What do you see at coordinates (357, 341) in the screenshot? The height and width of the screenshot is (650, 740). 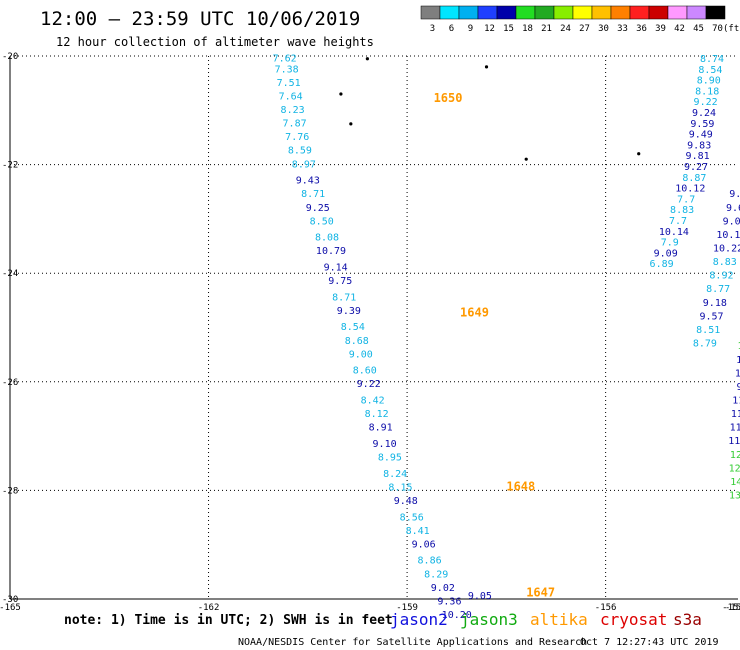 I see `swh-label-west: 8.68` at bounding box center [357, 341].